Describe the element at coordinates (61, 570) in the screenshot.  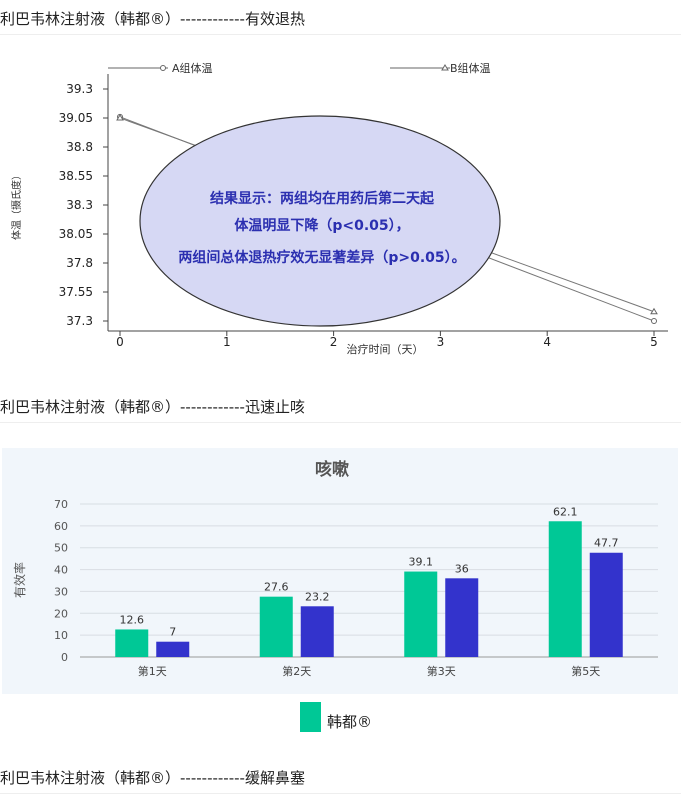
I see `y-tick-label: 40` at that location.